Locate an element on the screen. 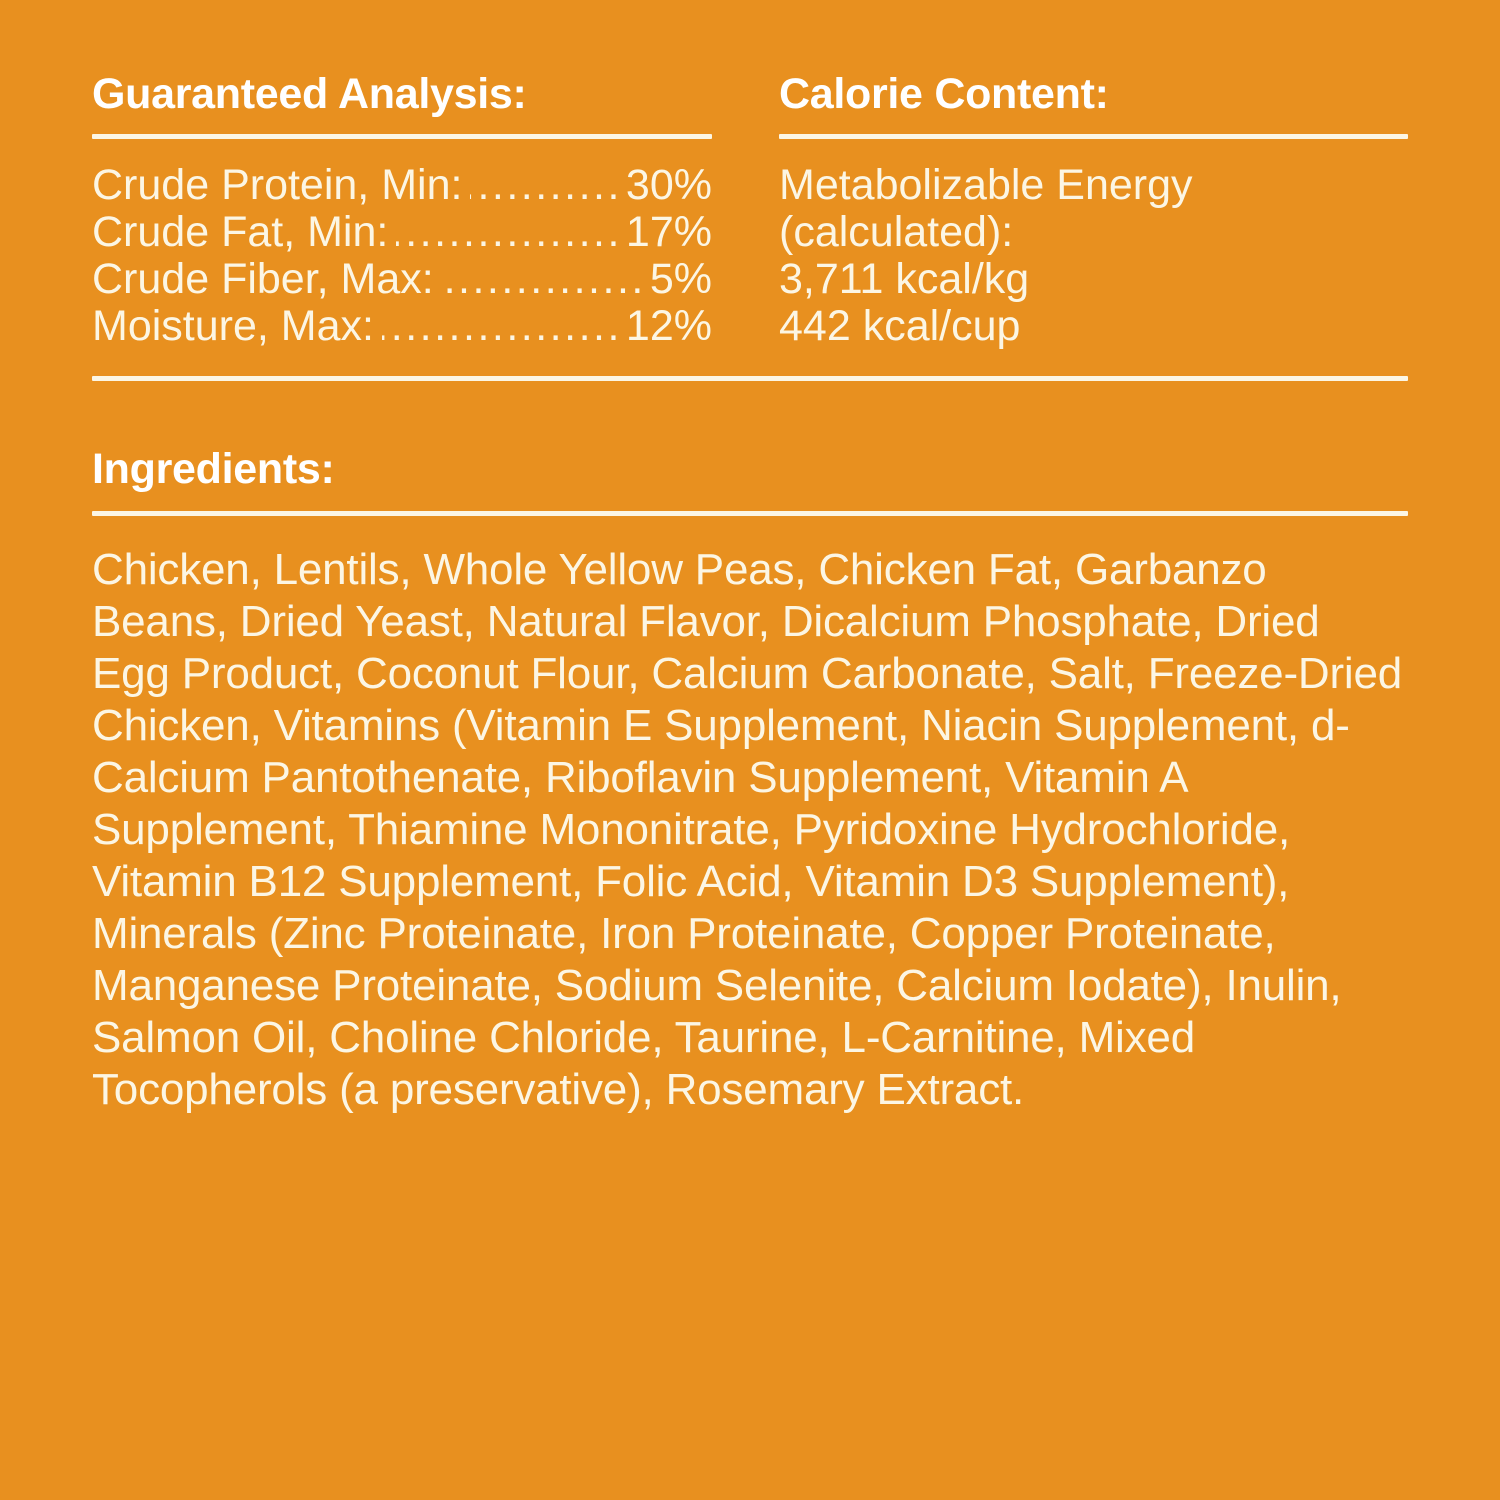 The image size is (1500, 1500). guaranteed-analysis-divider is located at coordinates (402, 137).